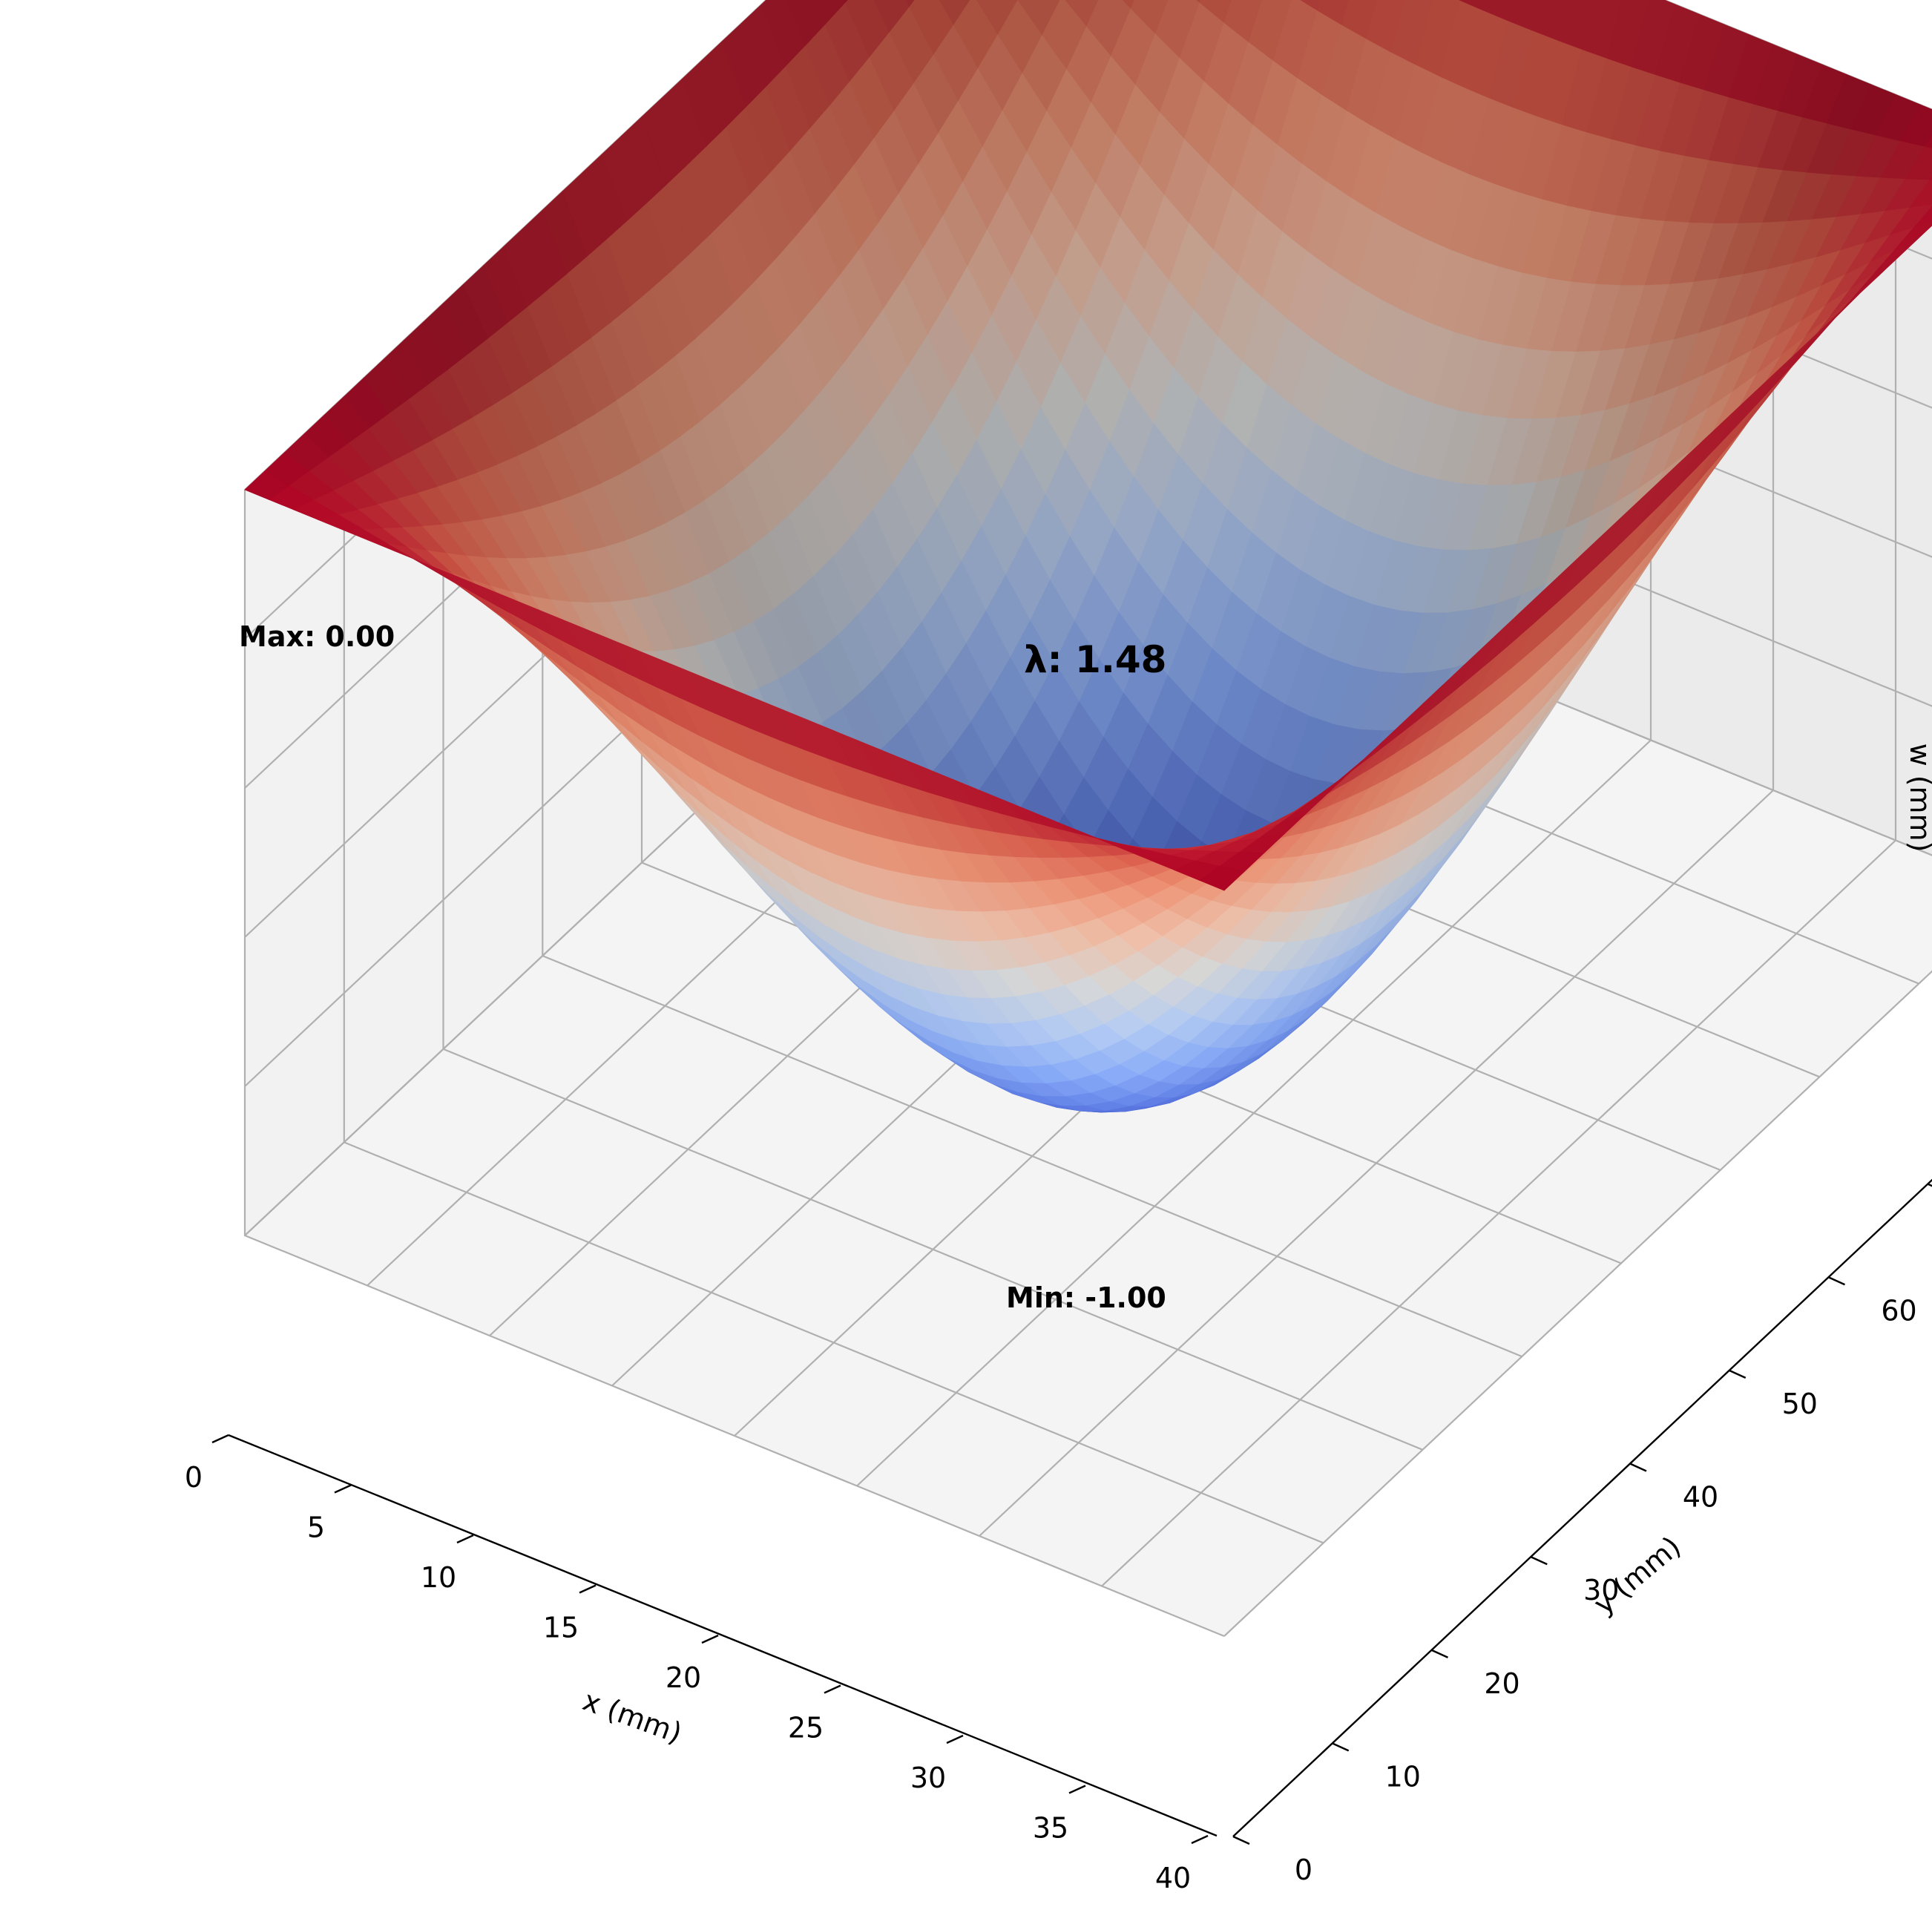 The width and height of the screenshot is (1932, 1930). Describe the element at coordinates (561, 1628) in the screenshot. I see `x-tick-label: 15` at that location.